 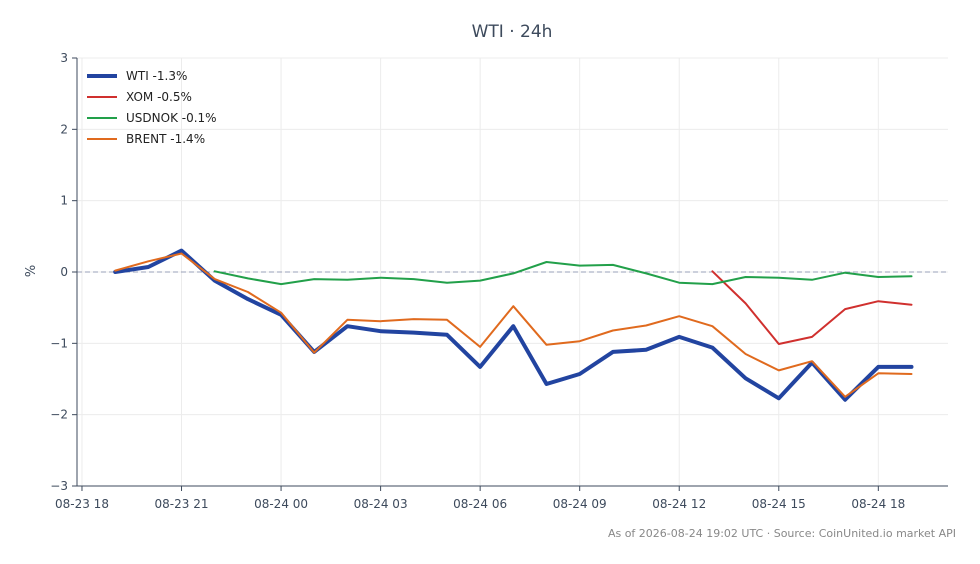 What do you see at coordinates (31, 271) in the screenshot?
I see `y-axis-label: %` at bounding box center [31, 271].